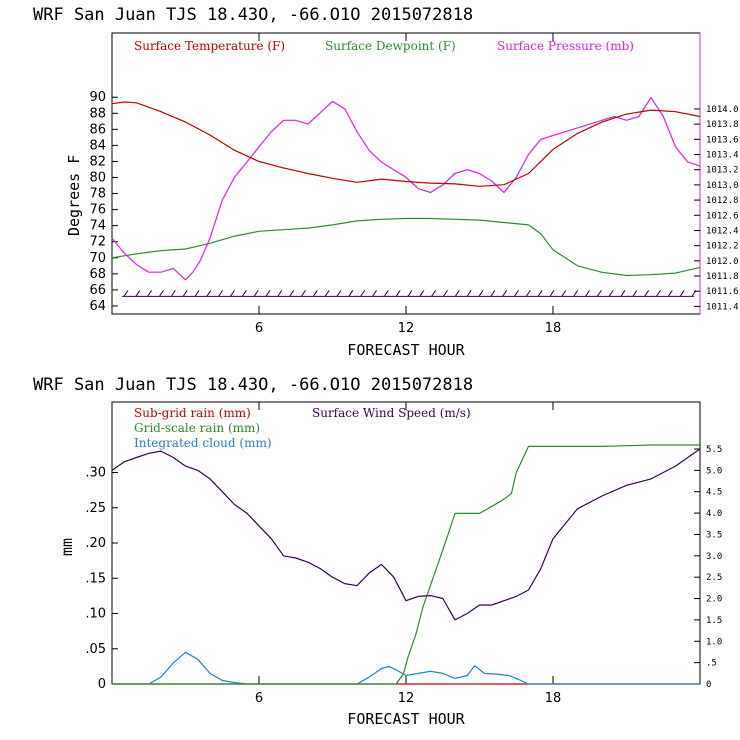  I want to click on y-tick-label: .25, so click(95, 508).